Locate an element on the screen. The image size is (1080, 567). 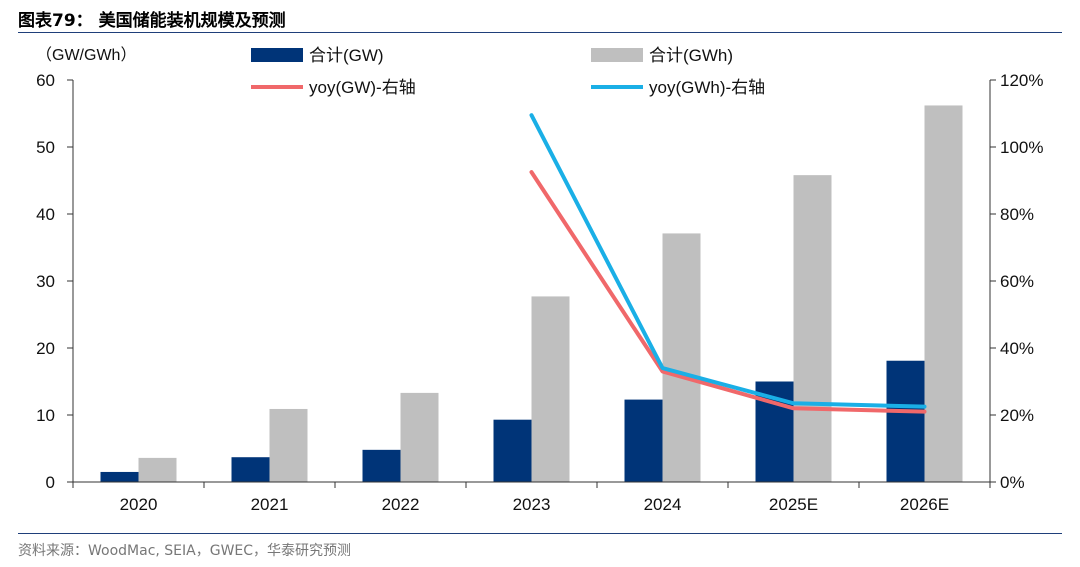
y-axis-label: （GW/GWh） is located at coordinates (86, 55).